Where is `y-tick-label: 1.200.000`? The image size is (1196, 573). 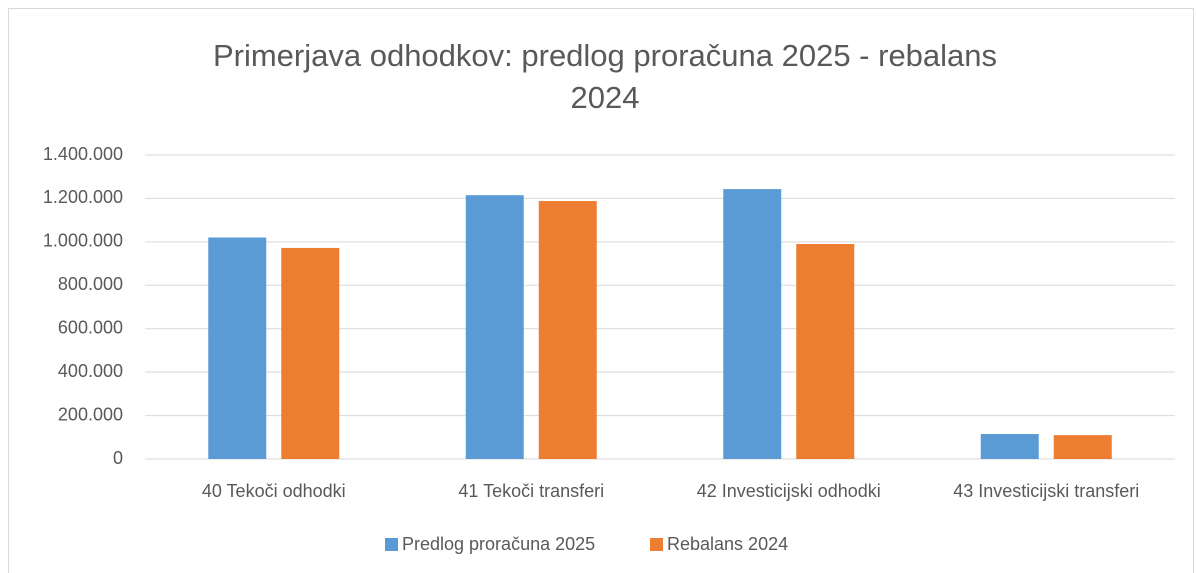
y-tick-label: 1.200.000 is located at coordinates (83, 197).